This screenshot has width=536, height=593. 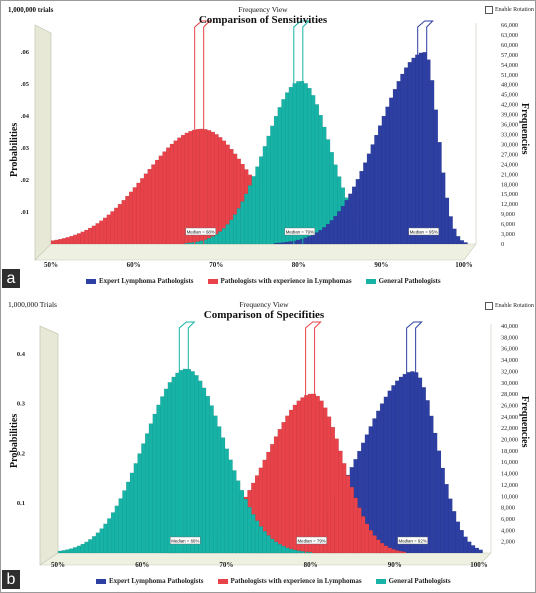 What do you see at coordinates (509, 326) in the screenshot?
I see `y-right-tick-label: 40,000` at bounding box center [509, 326].